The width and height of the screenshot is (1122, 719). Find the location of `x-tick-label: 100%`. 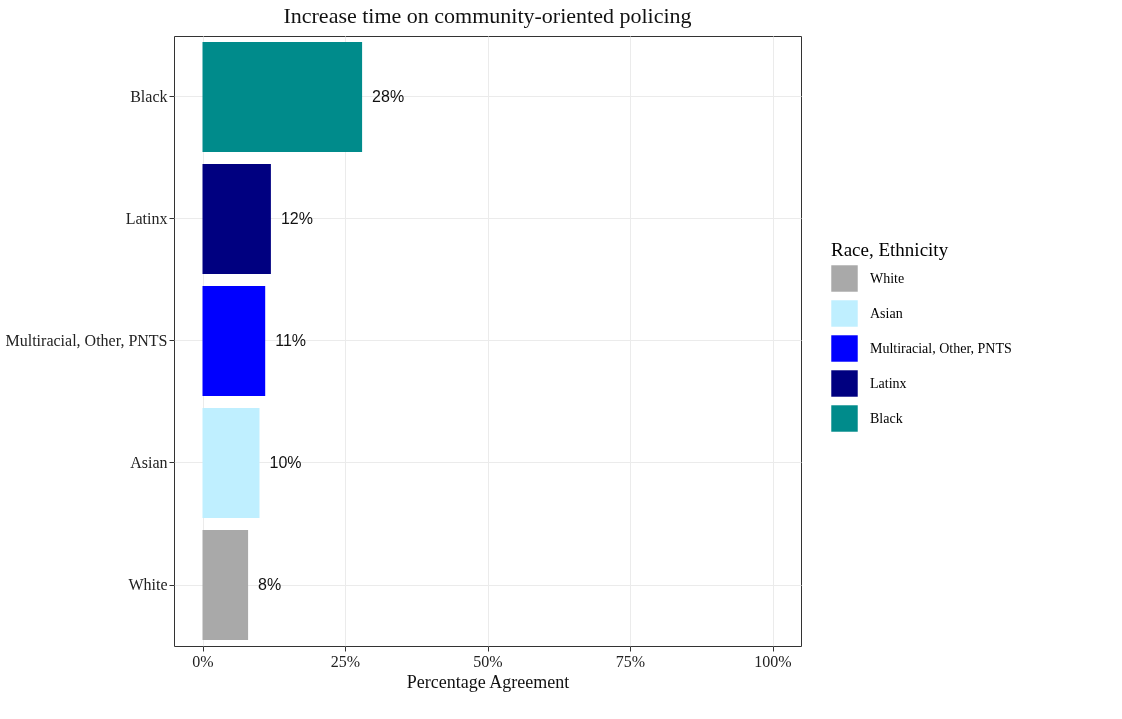

x-tick-label: 100% is located at coordinates (773, 661).